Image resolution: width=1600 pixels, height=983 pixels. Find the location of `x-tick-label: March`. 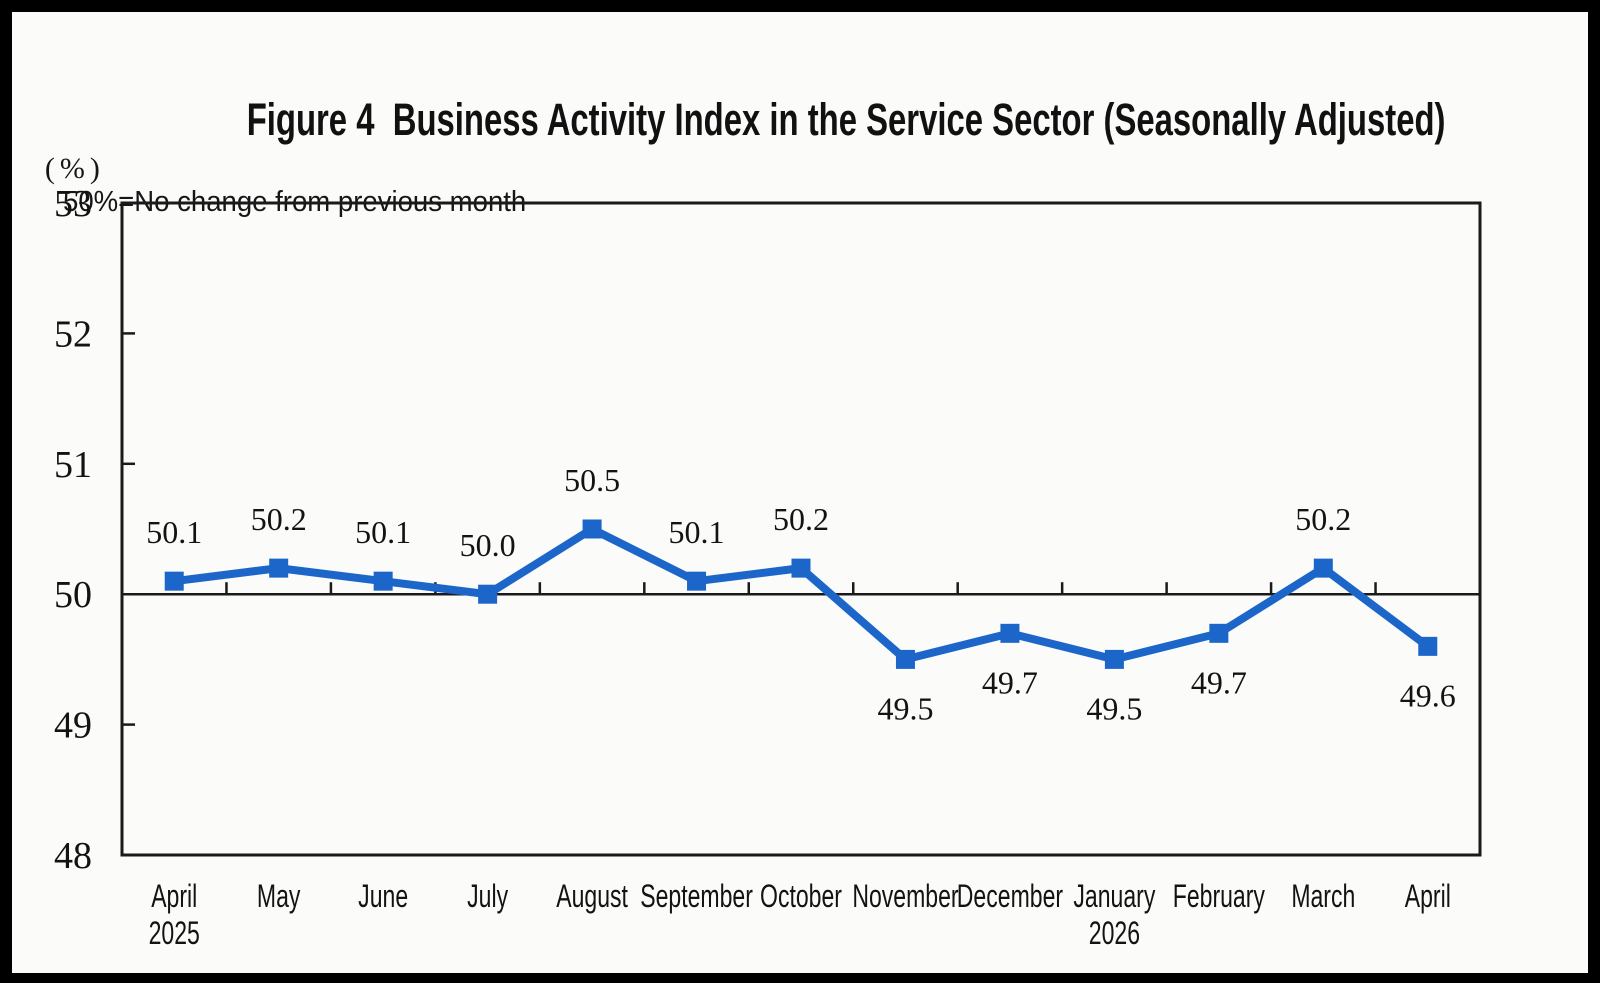

x-tick-label: March is located at coordinates (1323, 896).